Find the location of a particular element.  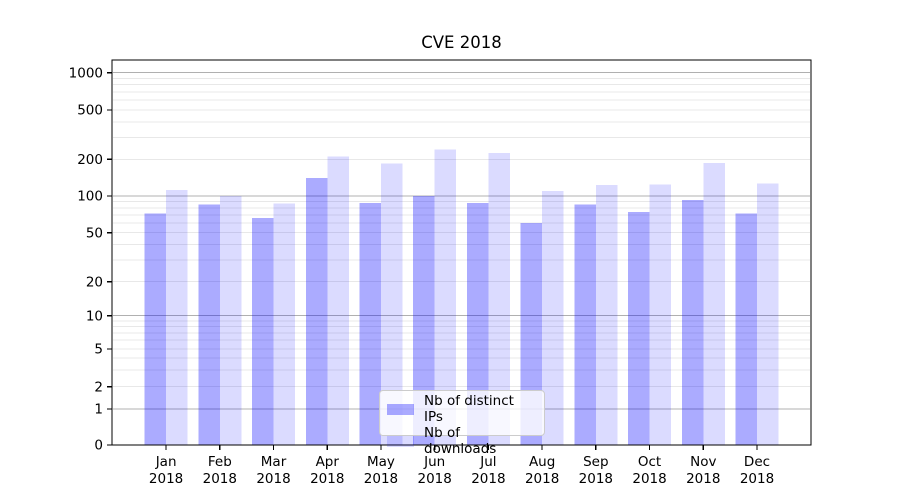

legend-entry-distinct-ips: Nb of distinct IPs is located at coordinates (461, 409).